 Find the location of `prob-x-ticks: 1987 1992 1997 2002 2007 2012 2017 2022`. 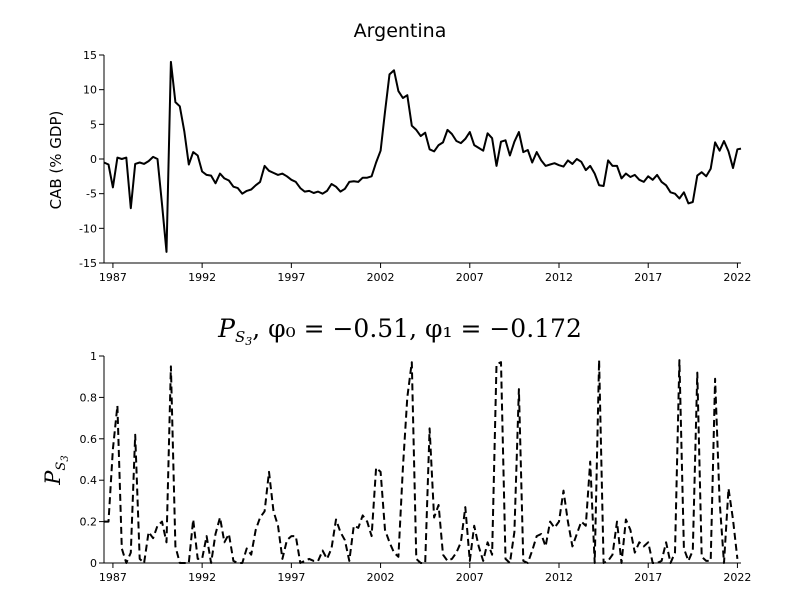

prob-x-ticks: 1987 1992 1997 2002 2007 2012 2017 2022 is located at coordinates (425, 573).